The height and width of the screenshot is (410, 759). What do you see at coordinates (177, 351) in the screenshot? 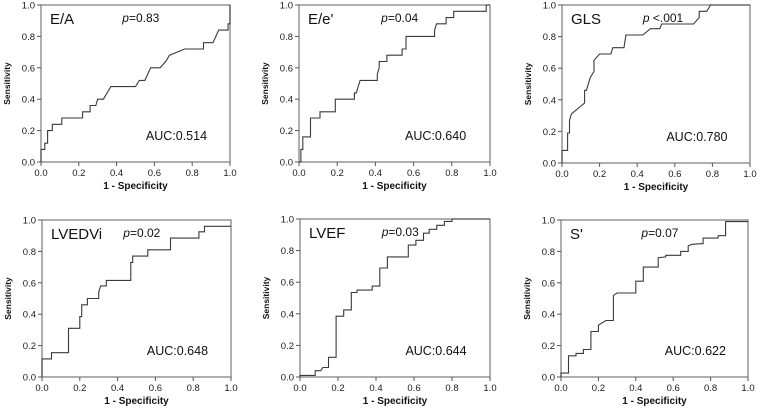
I see `auc-annotation: AUC:0.648` at bounding box center [177, 351].